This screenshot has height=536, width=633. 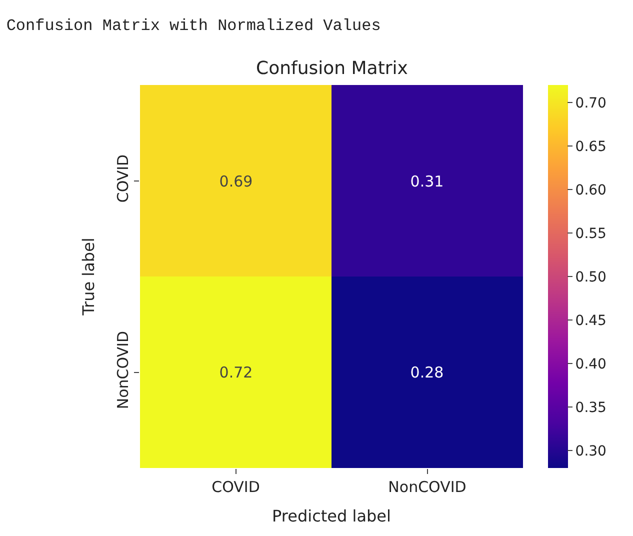 What do you see at coordinates (590, 364) in the screenshot?
I see `color-bar-label: 0.40` at bounding box center [590, 364].